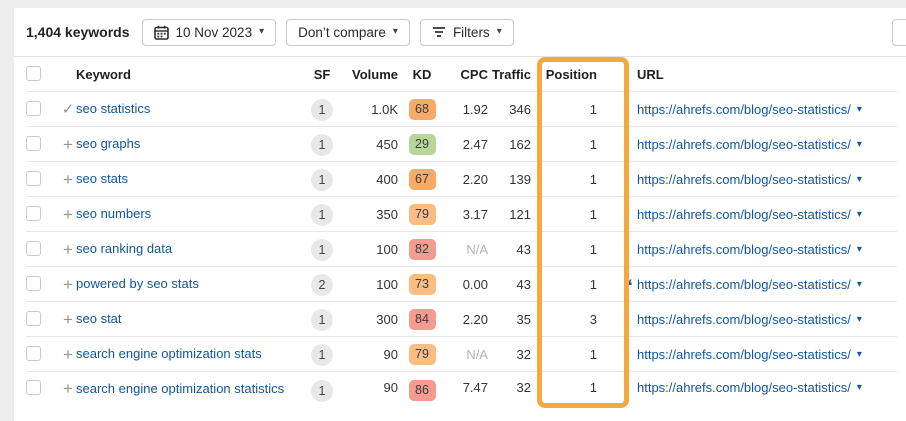 The width and height of the screenshot is (906, 421). I want to click on keyword-link: search engine optimization stats, so click(169, 354).